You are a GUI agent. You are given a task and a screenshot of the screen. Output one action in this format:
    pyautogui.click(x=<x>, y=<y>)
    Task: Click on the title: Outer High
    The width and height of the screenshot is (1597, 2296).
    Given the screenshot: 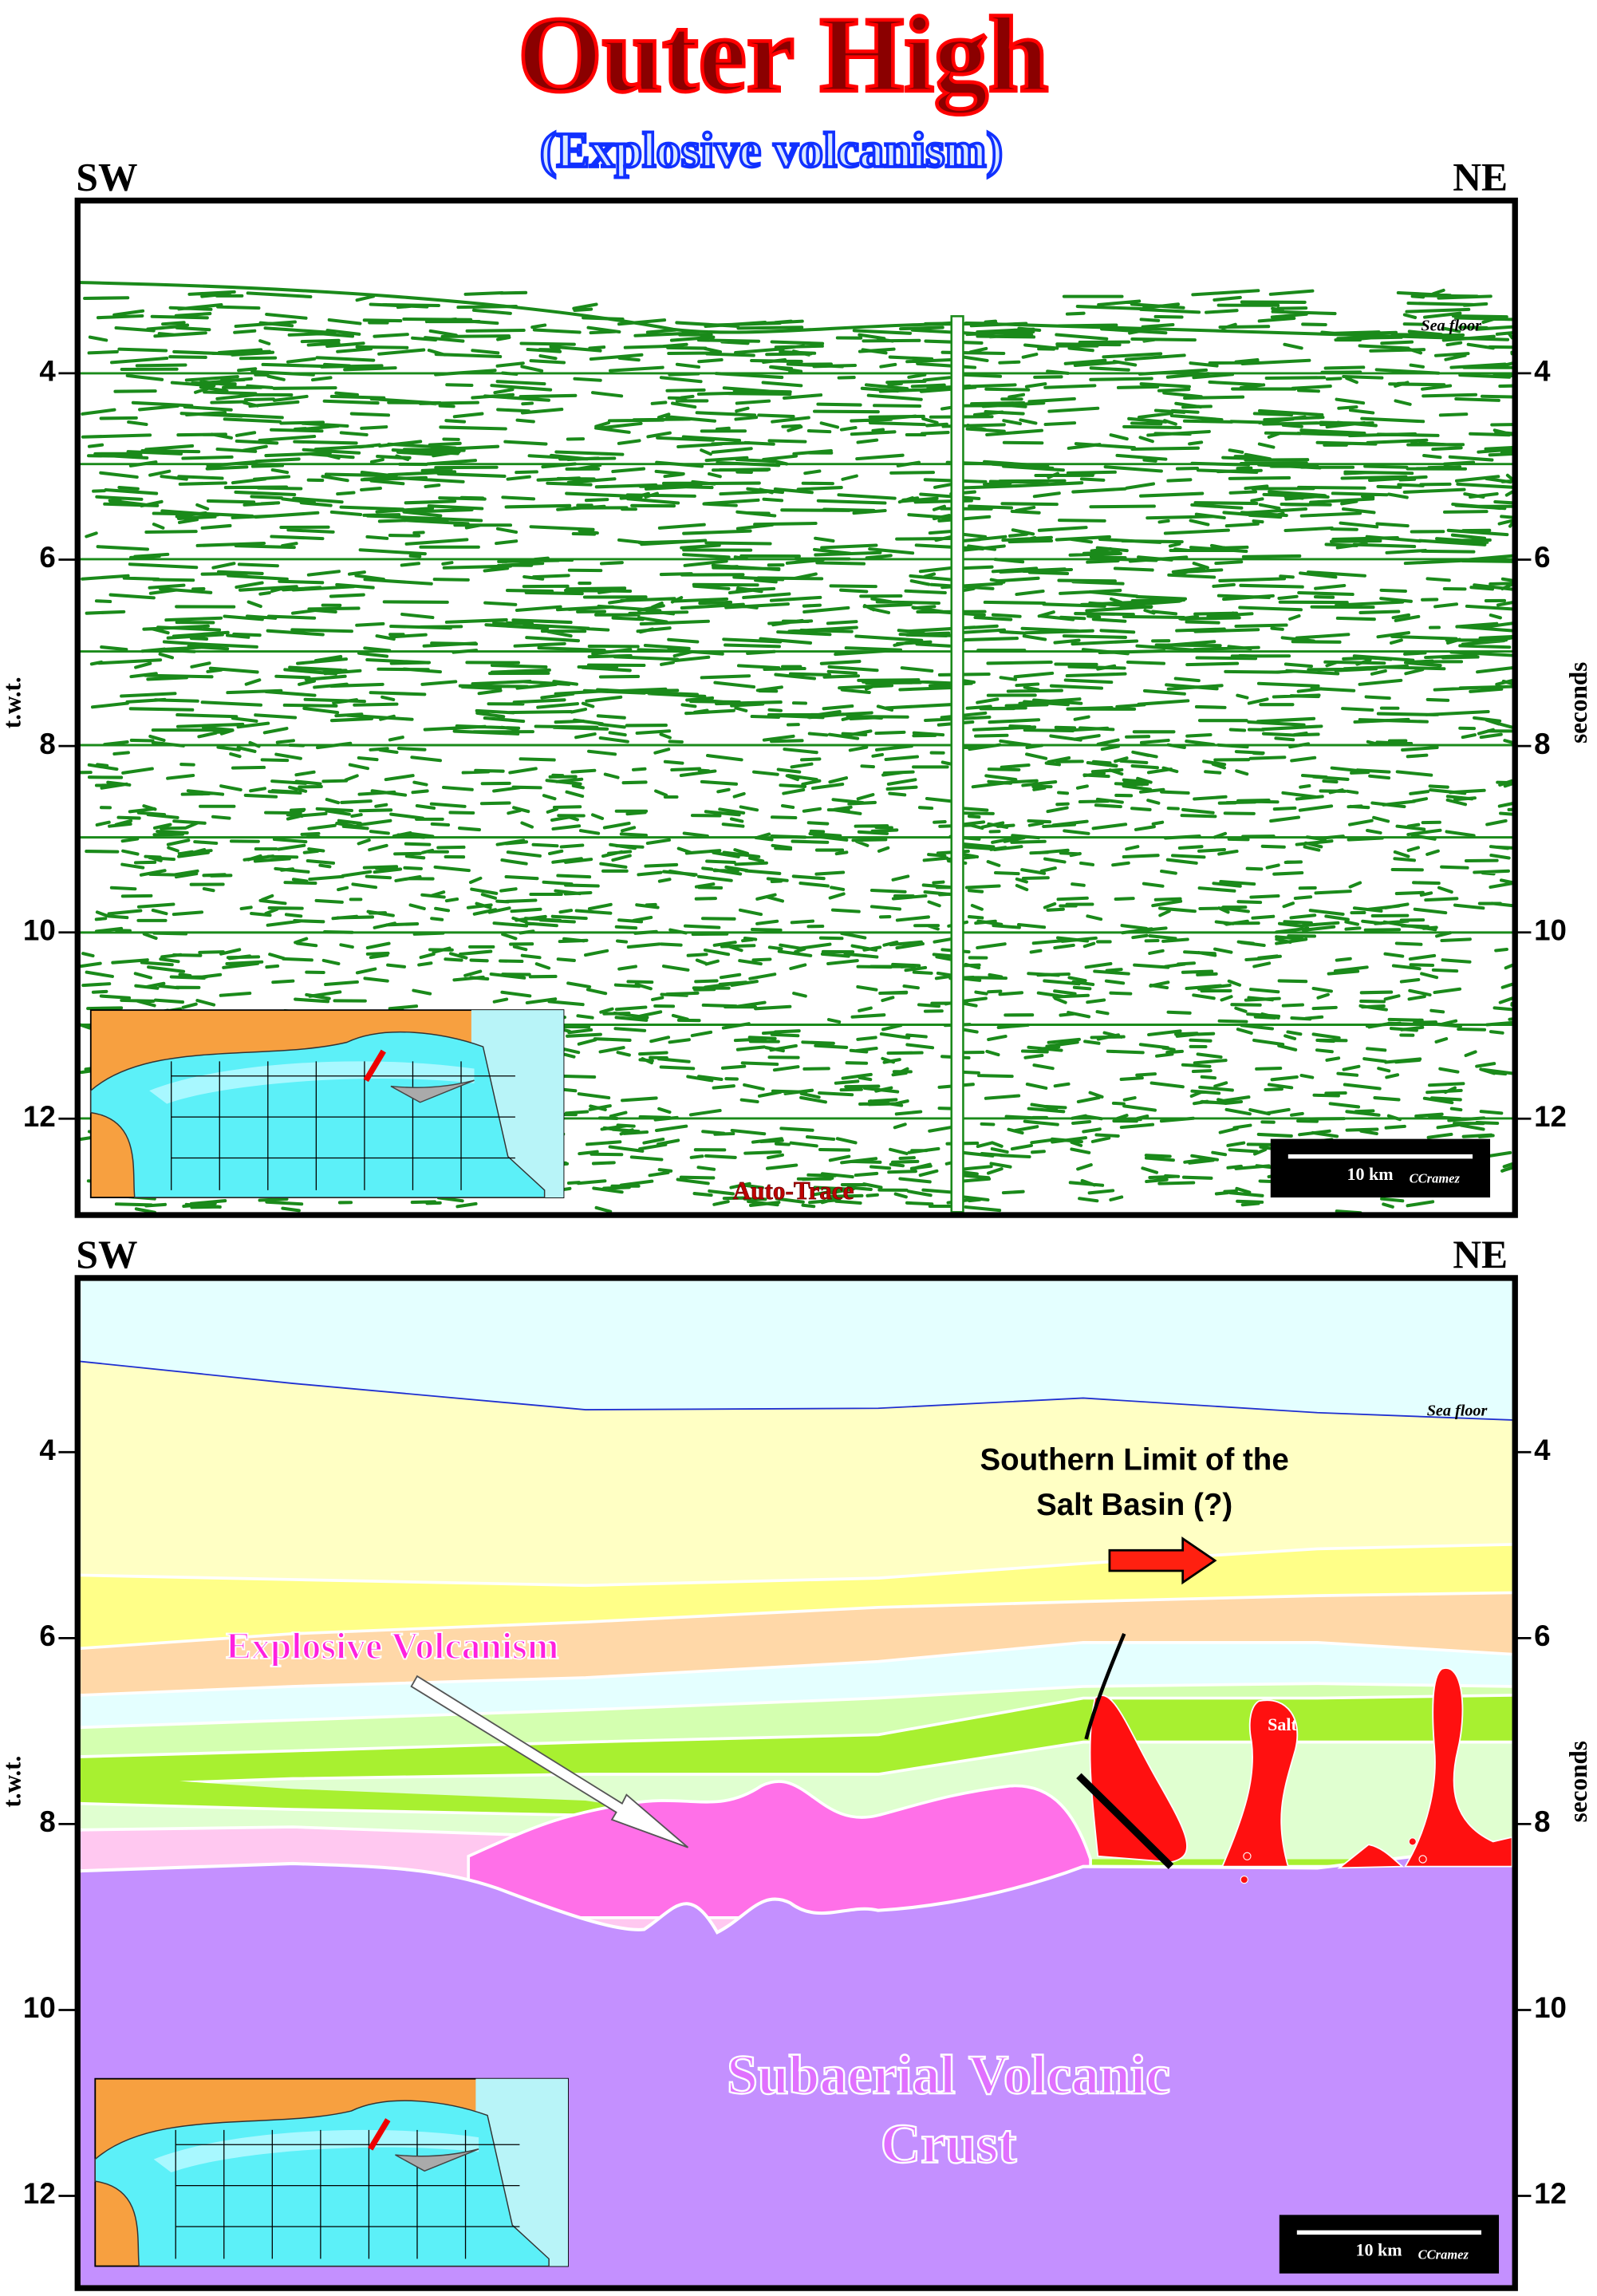 What is the action you would take?
    pyautogui.click(x=783, y=57)
    